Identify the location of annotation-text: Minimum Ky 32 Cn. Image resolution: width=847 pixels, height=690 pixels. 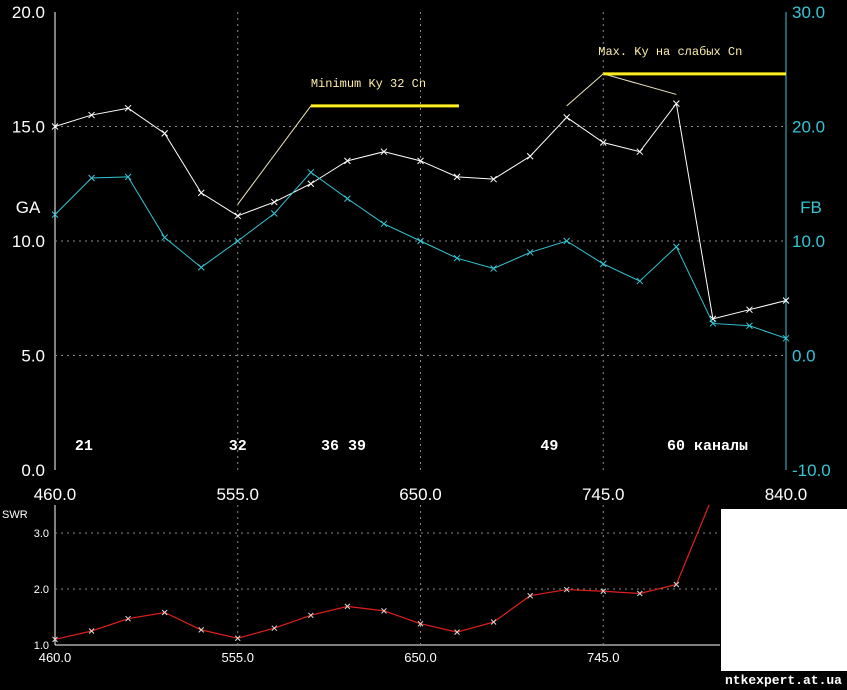
(368, 84).